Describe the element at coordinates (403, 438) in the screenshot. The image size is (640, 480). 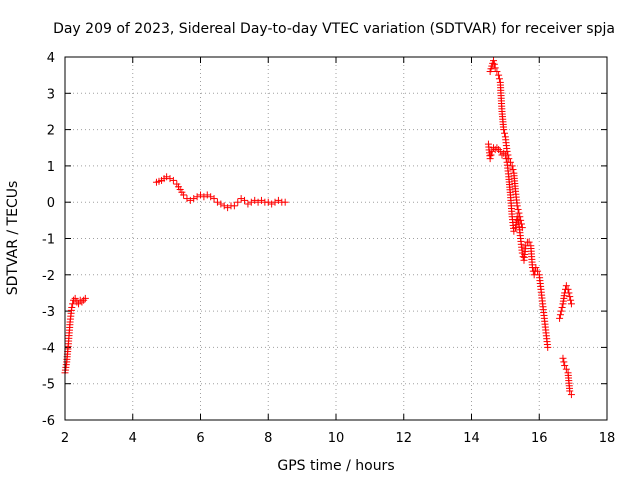
I see `x-tick-label: 12` at that location.